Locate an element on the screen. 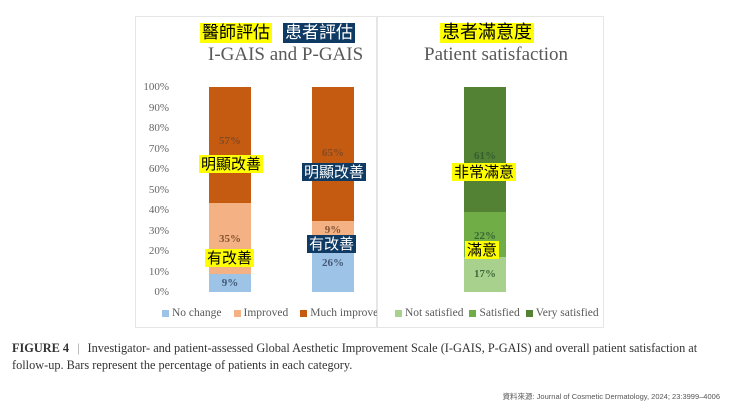  y-tick: 100% is located at coordinates (156, 87).